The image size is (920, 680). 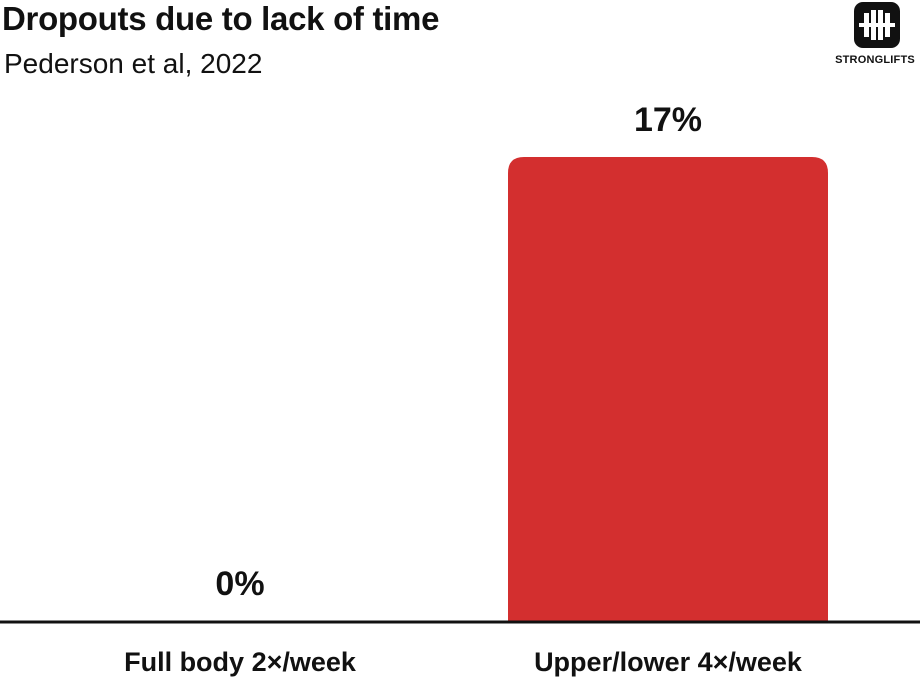 I want to click on category-label-1: Full body 2×/week, so click(x=240, y=662).